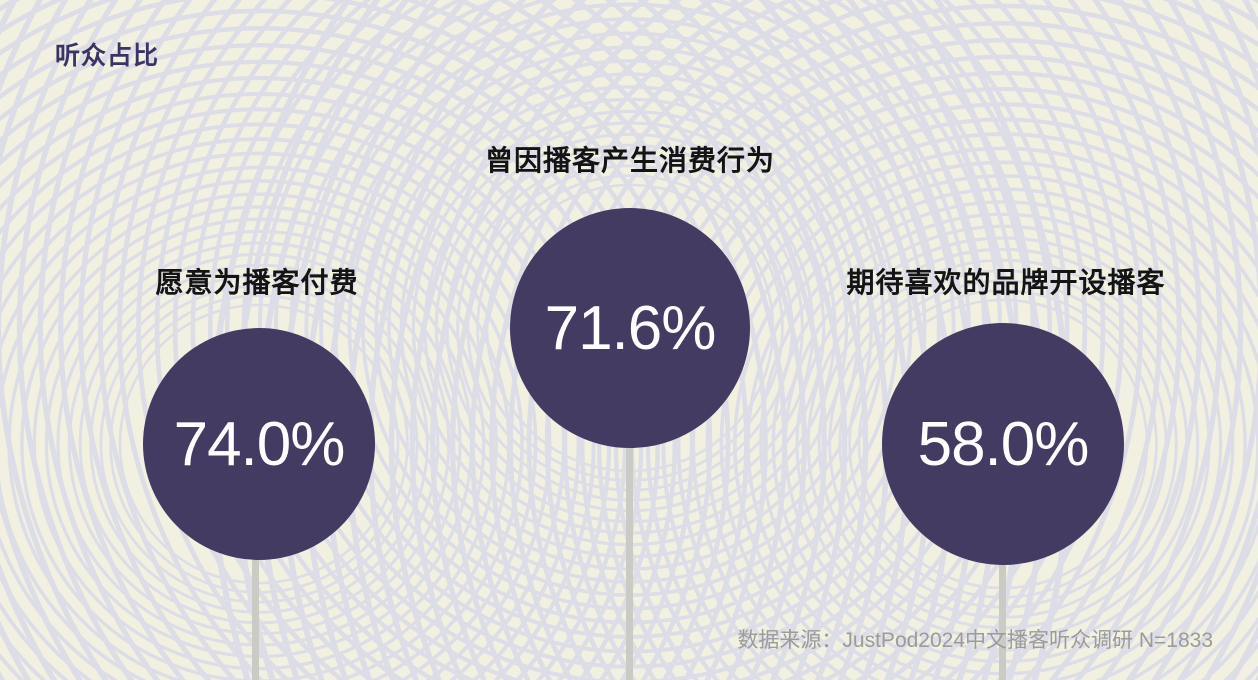 This screenshot has height=680, width=1258. I want to click on value-text: 71.6%, so click(630, 328).